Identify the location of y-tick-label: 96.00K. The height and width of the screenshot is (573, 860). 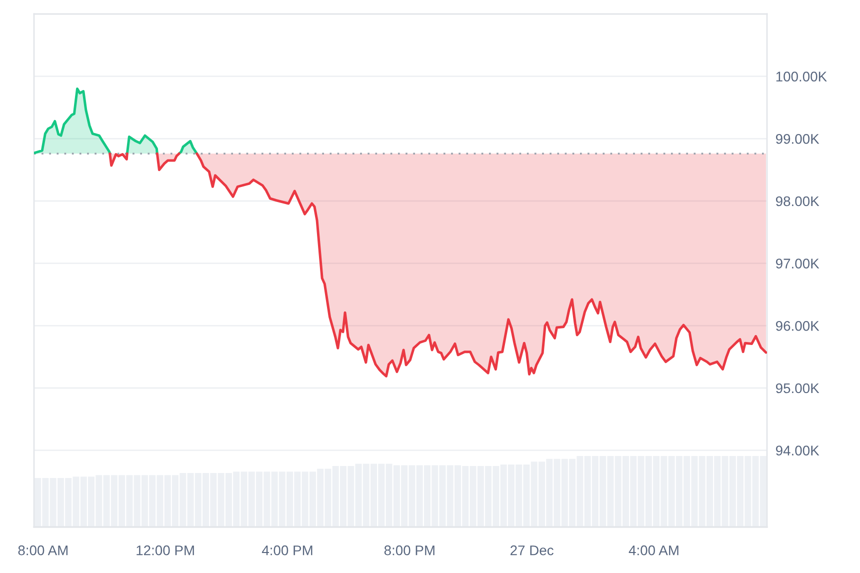
(798, 326).